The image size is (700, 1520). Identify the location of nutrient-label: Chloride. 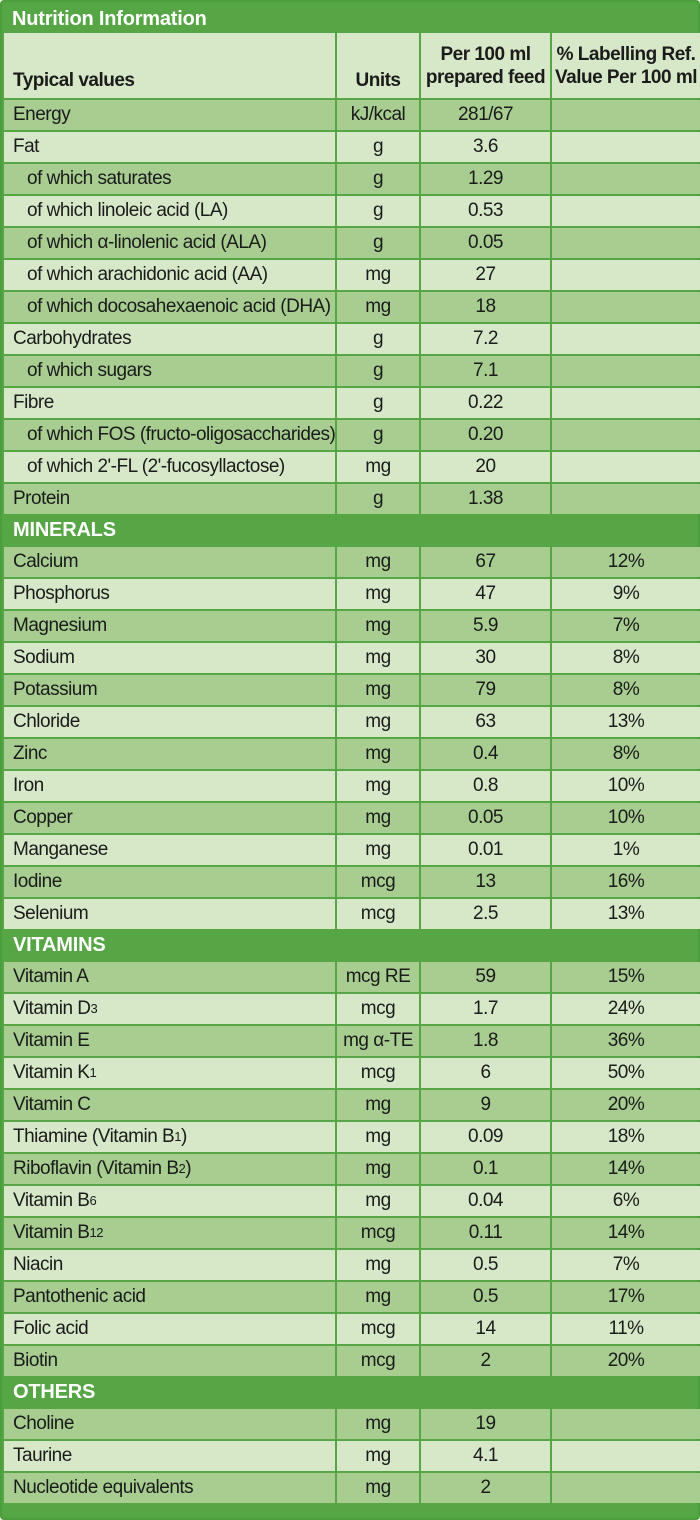
(46, 721).